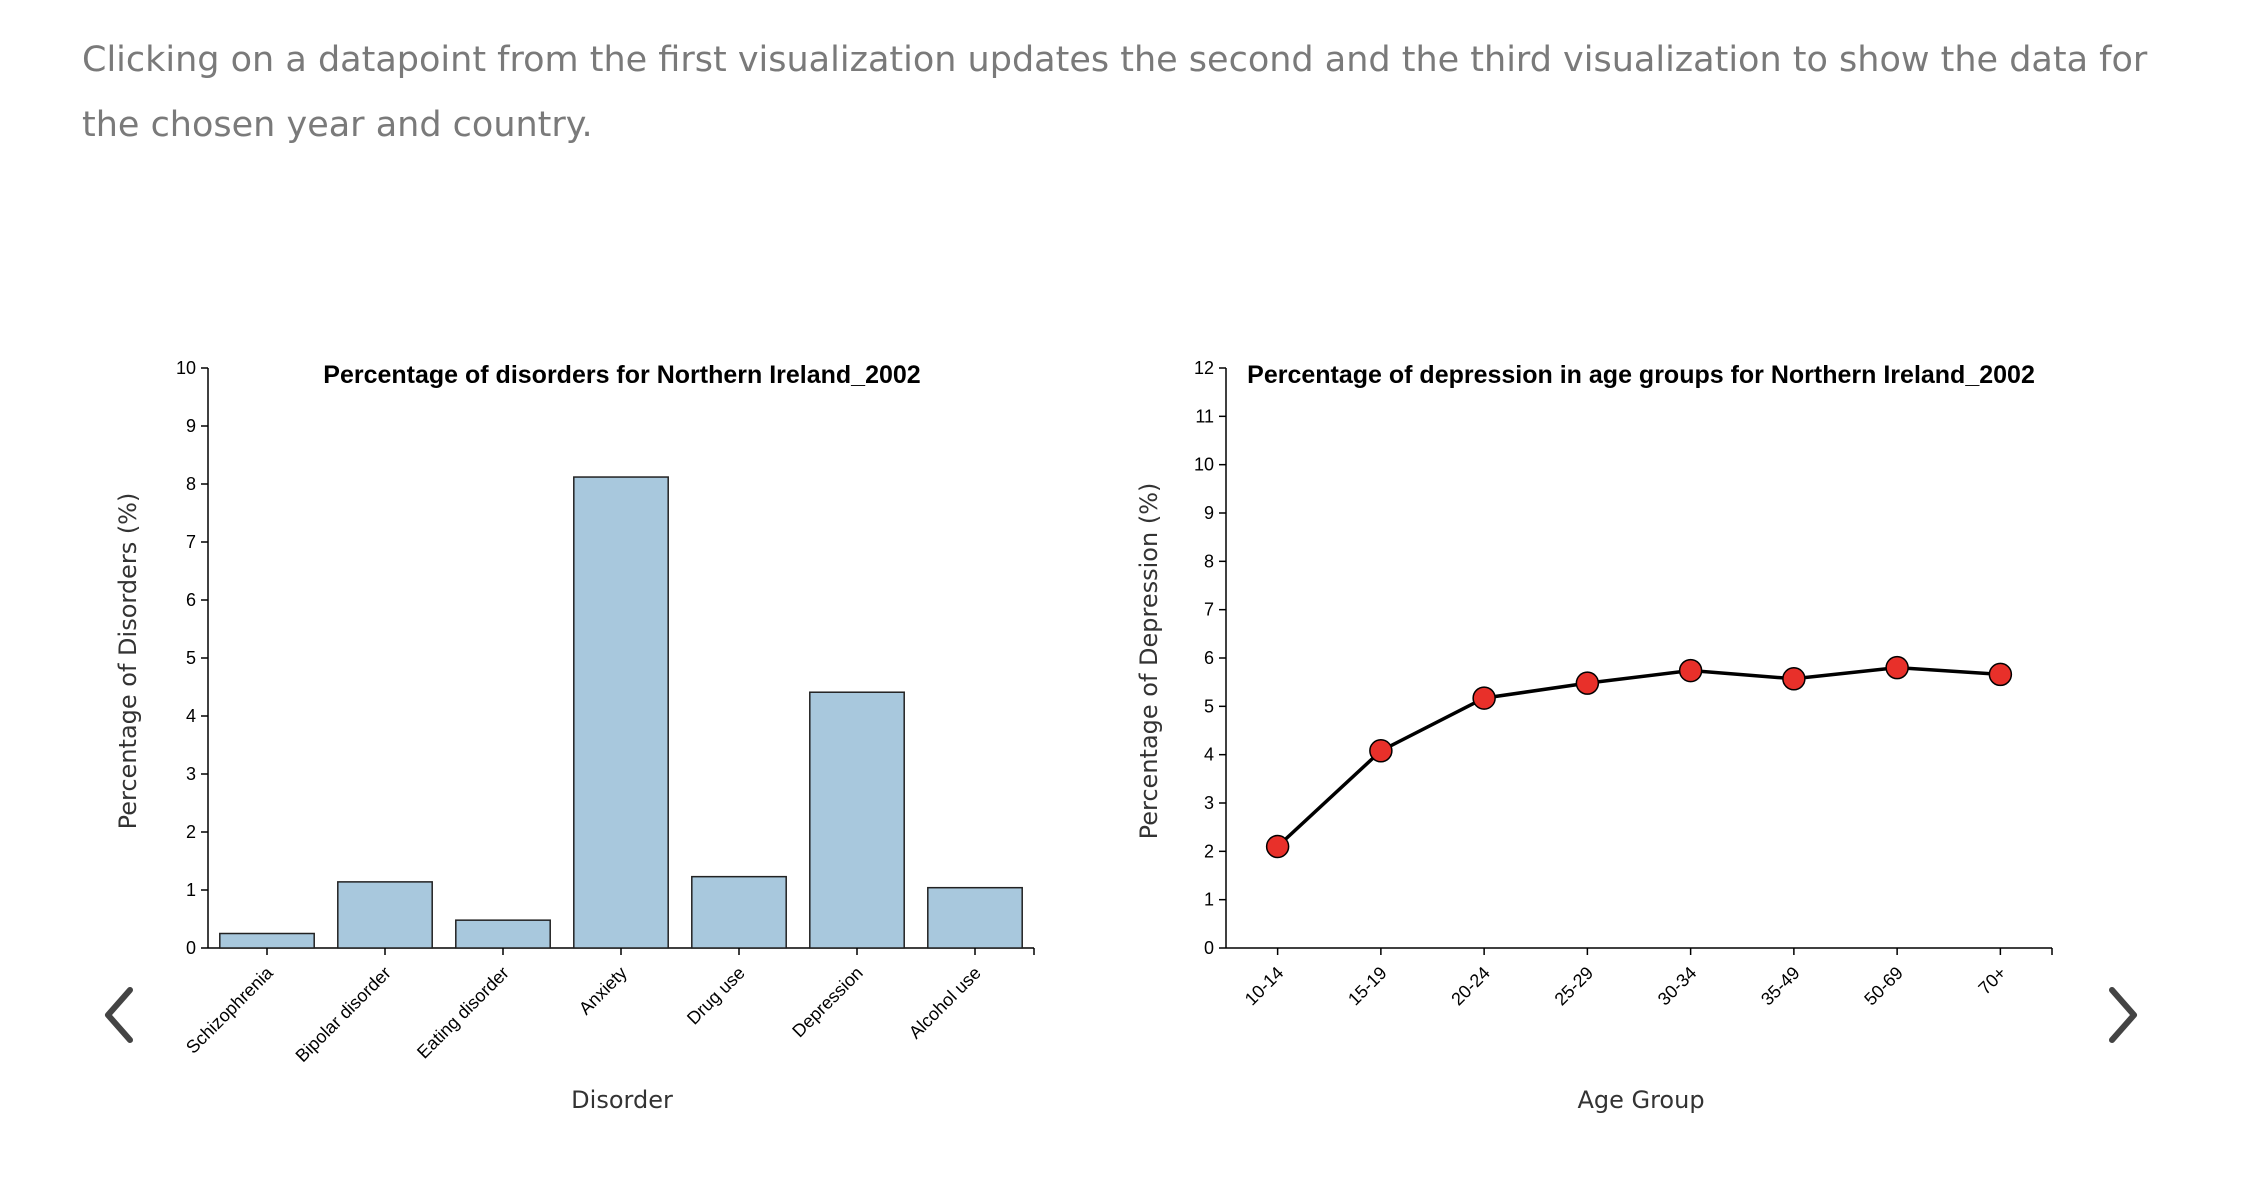 This screenshot has width=2246, height=1194. Describe the element at coordinates (2000, 674) in the screenshot. I see `data-point-70+` at that location.